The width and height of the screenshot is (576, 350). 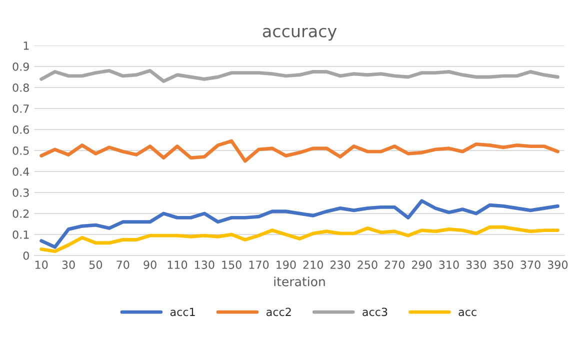 What do you see at coordinates (504, 264) in the screenshot?
I see `x-tick-label: 350` at bounding box center [504, 264].